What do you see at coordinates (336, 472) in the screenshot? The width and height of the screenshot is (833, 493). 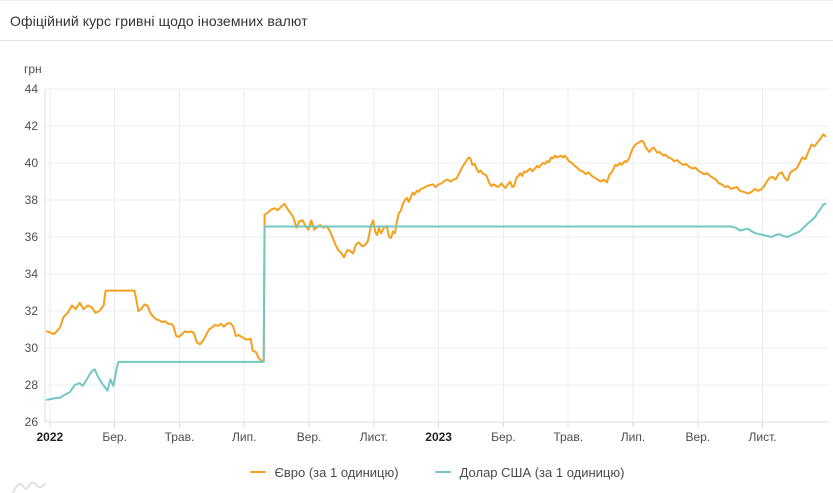 I see `legend-label-eur: Євро (за 1 одиницю)` at bounding box center [336, 472].